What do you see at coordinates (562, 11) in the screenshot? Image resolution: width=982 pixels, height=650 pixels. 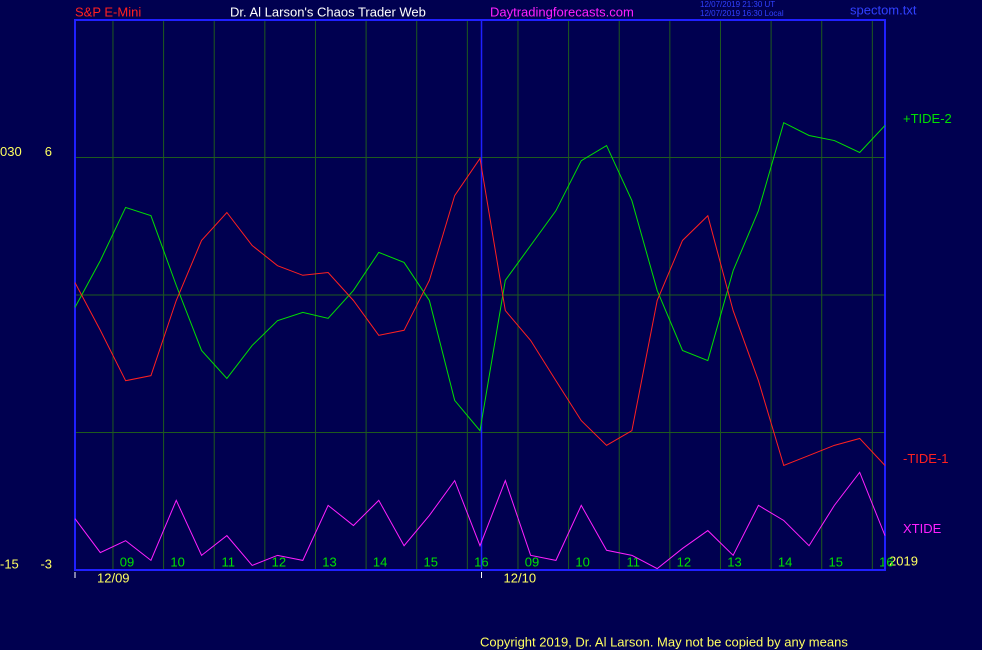 I see `site-url: Daytradingforecasts.com` at bounding box center [562, 11].